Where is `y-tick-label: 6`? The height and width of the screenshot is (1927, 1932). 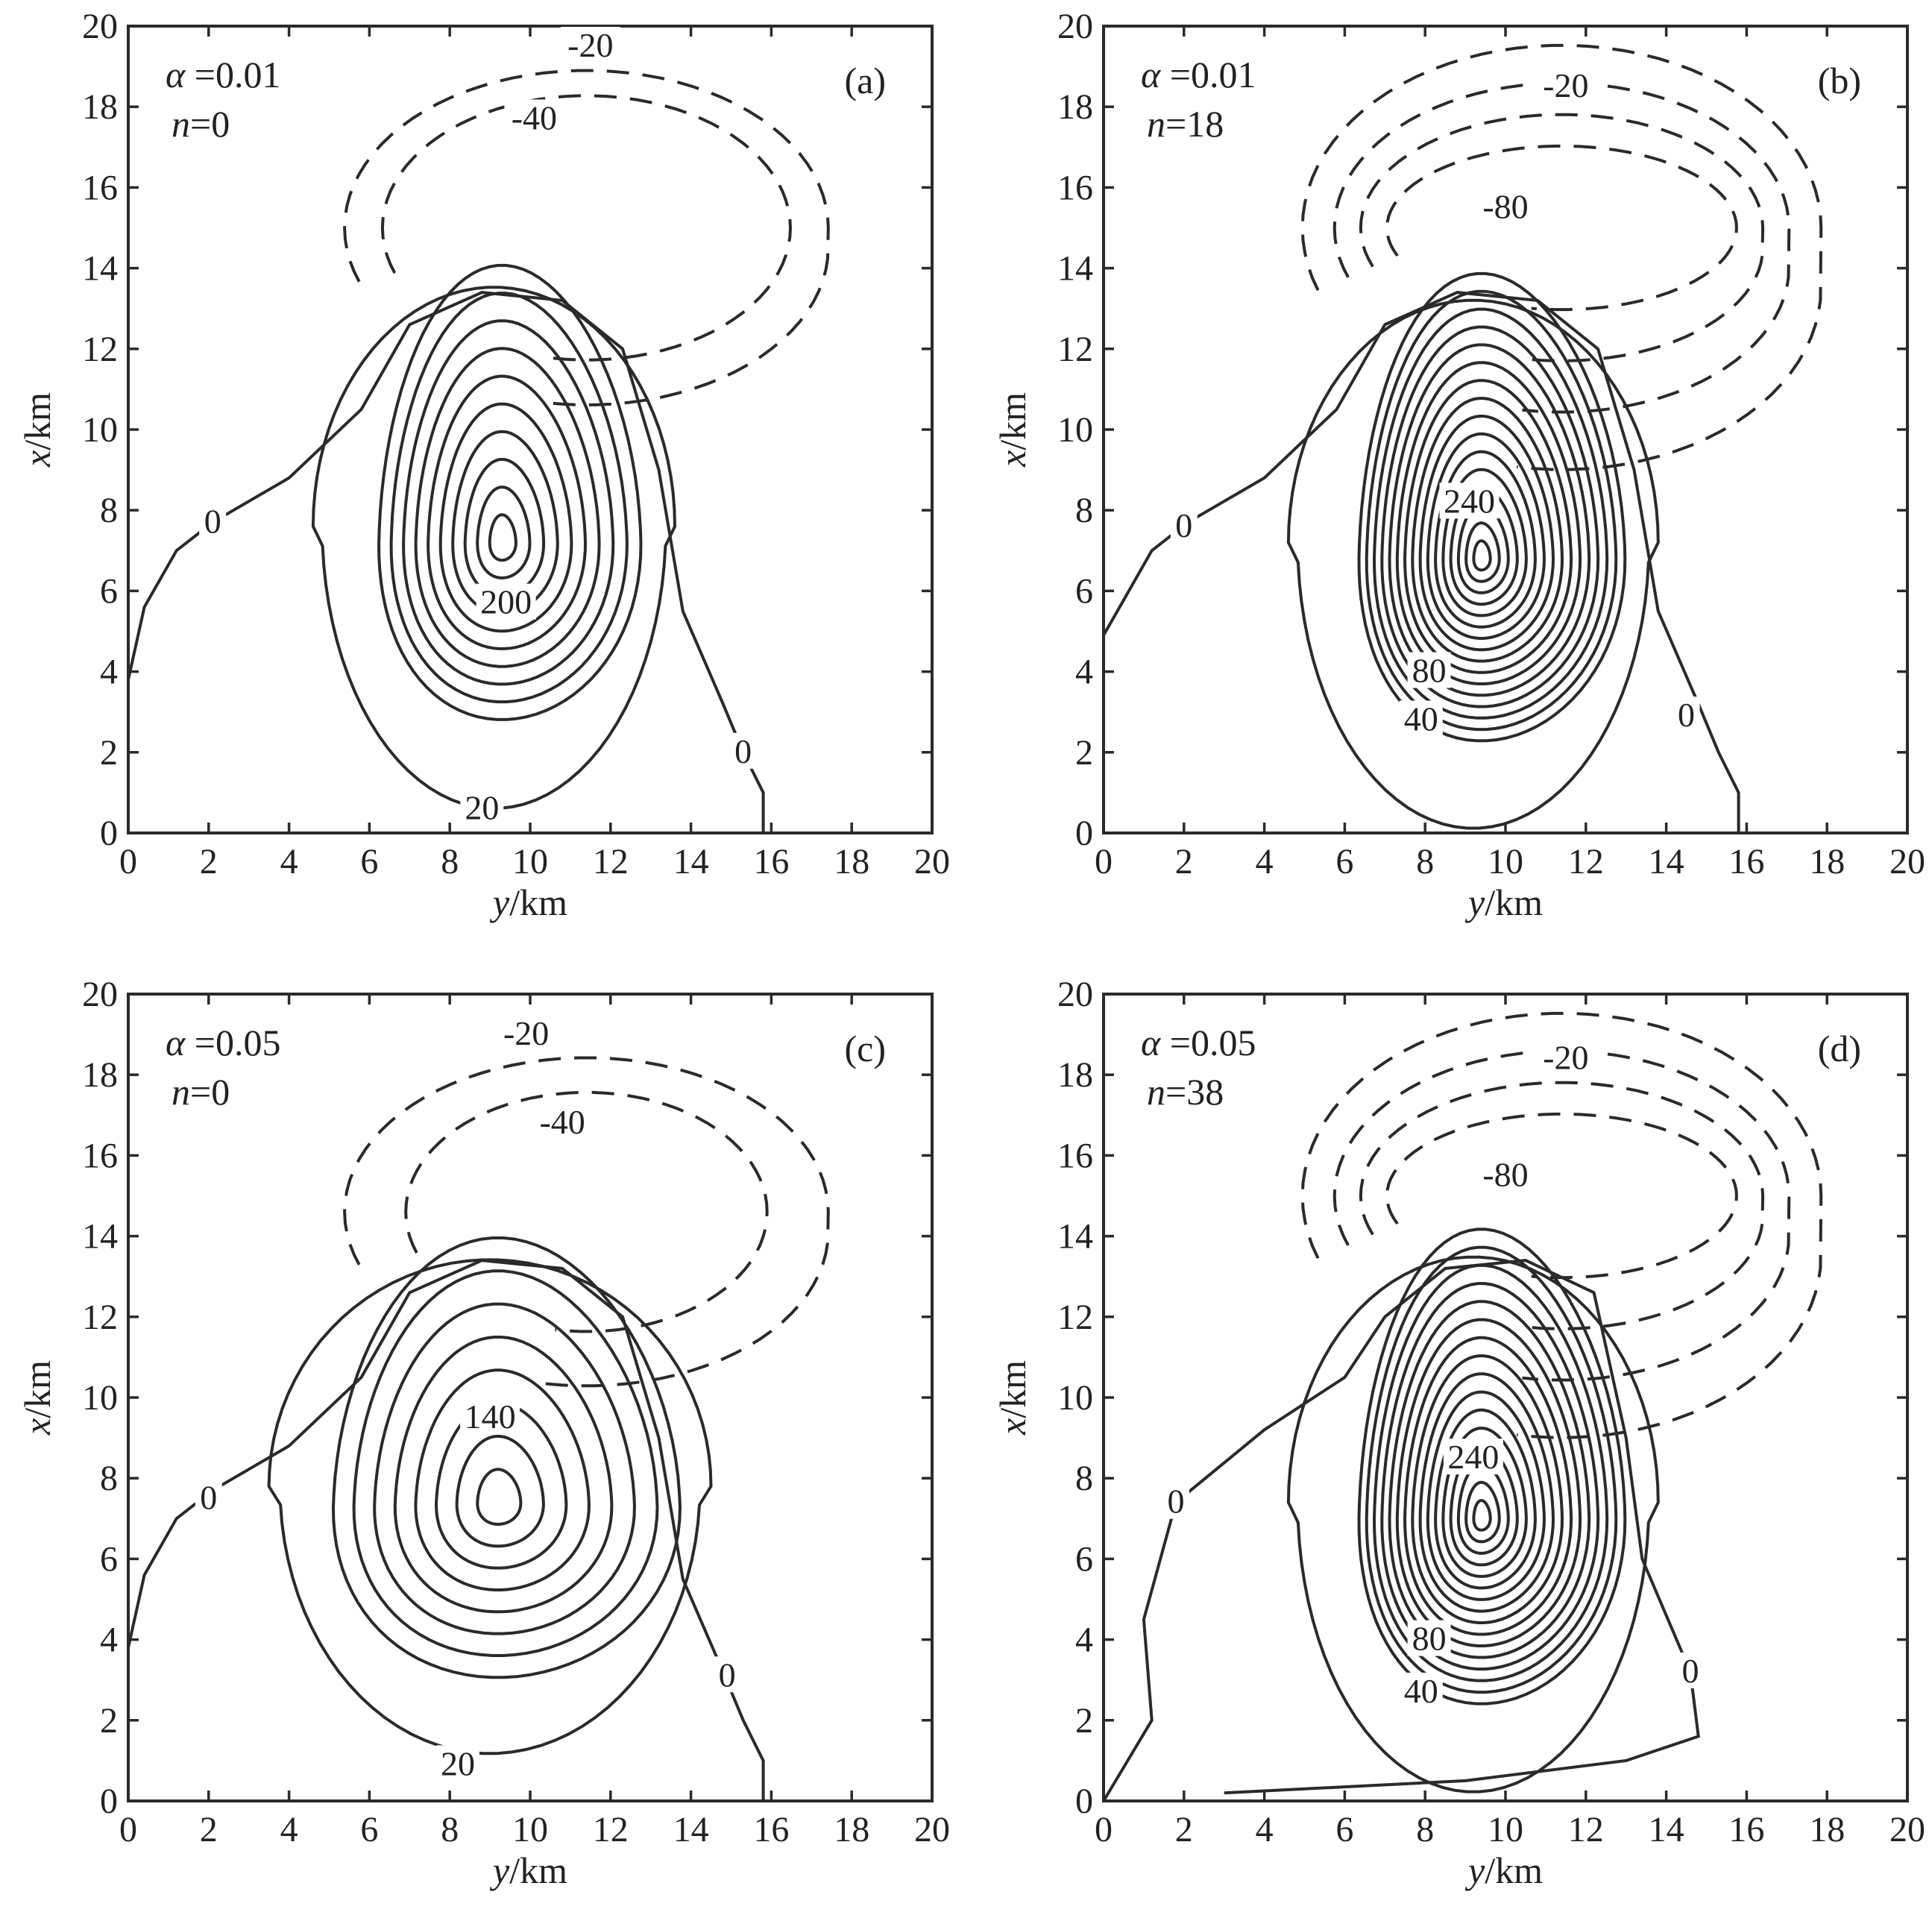 y-tick-label: 6 is located at coordinates (109, 591).